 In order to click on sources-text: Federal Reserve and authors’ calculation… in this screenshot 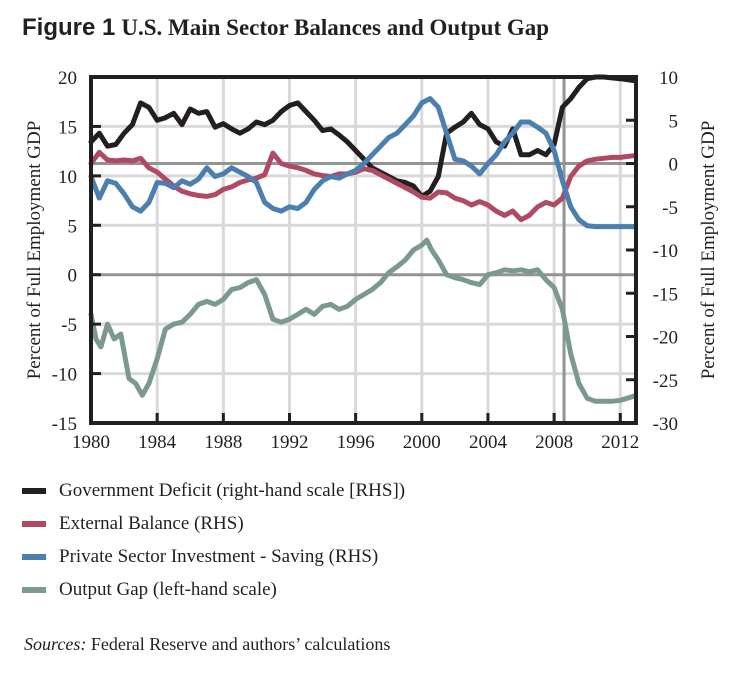, I will do `click(238, 644)`.